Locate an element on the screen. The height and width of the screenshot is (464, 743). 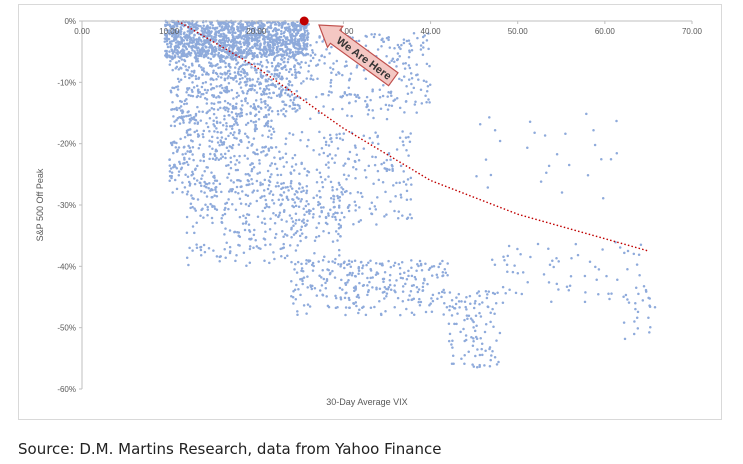
x-tick-label: 40.00 is located at coordinates (431, 31).